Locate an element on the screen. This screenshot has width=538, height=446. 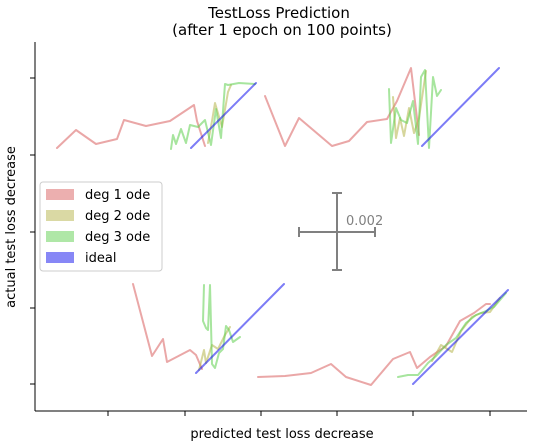
legend: deg 1 ode deg 2 ode deg 3 ode ideal is located at coordinates (101, 226).